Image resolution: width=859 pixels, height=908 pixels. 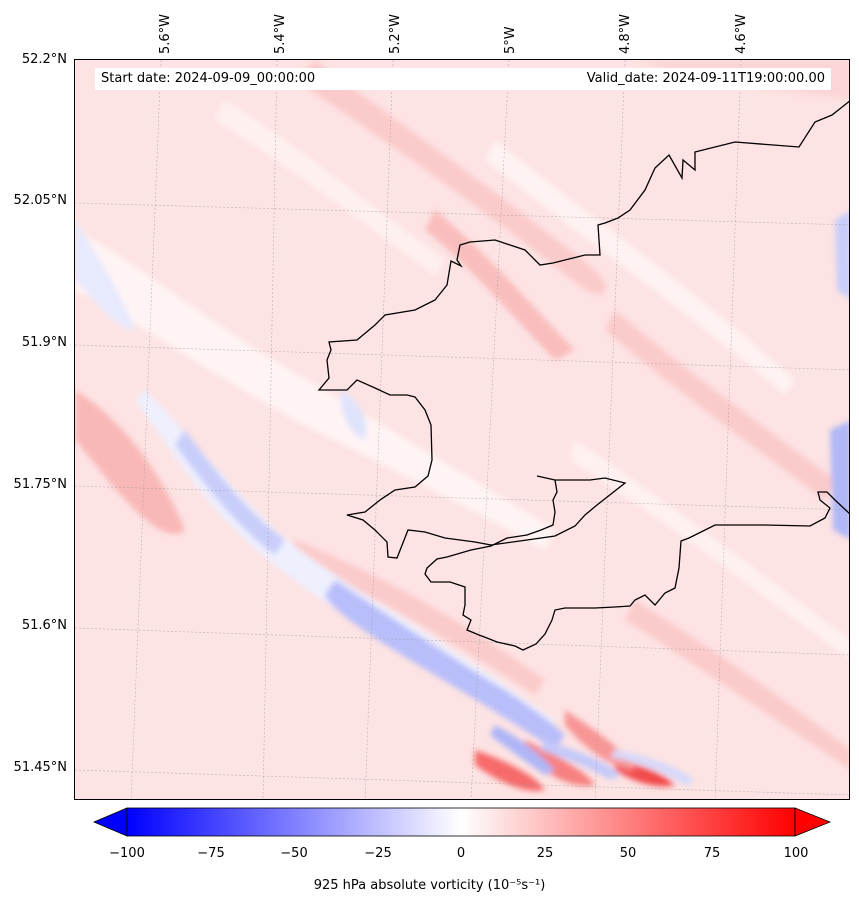 What do you see at coordinates (625, 33) in the screenshot?
I see `lon-label-4.8w: 4.8°W` at bounding box center [625, 33].